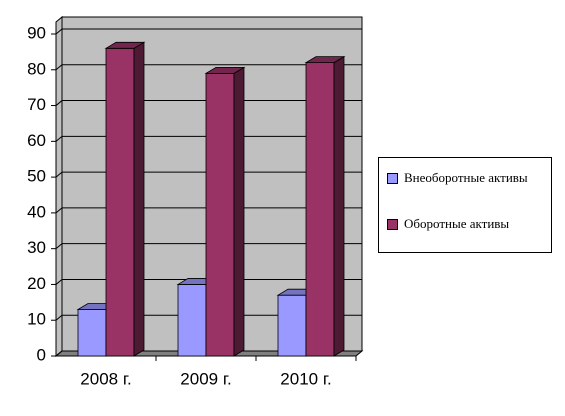  I want to click on y-tick-label: 50, so click(36, 176).